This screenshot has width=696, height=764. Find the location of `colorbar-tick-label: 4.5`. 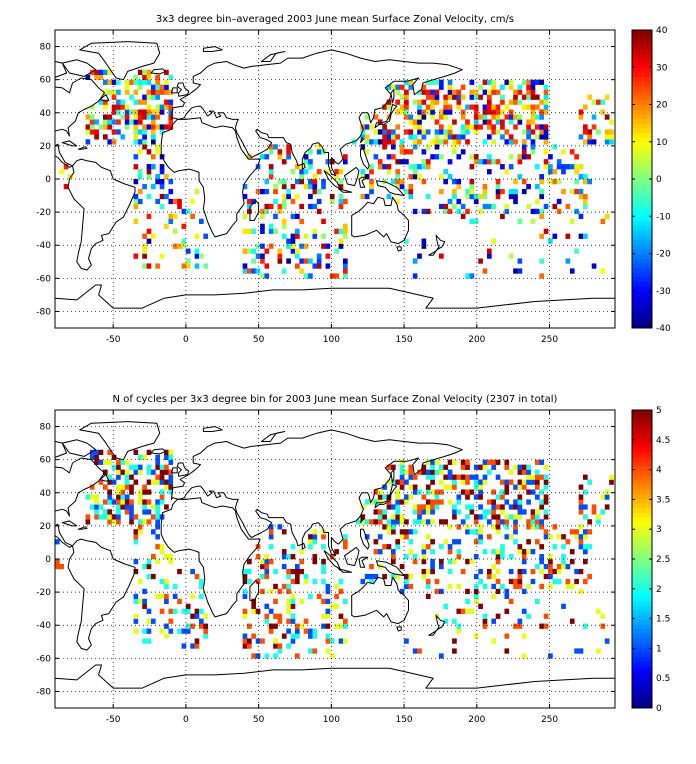

colorbar-tick-label: 4.5 is located at coordinates (663, 441).